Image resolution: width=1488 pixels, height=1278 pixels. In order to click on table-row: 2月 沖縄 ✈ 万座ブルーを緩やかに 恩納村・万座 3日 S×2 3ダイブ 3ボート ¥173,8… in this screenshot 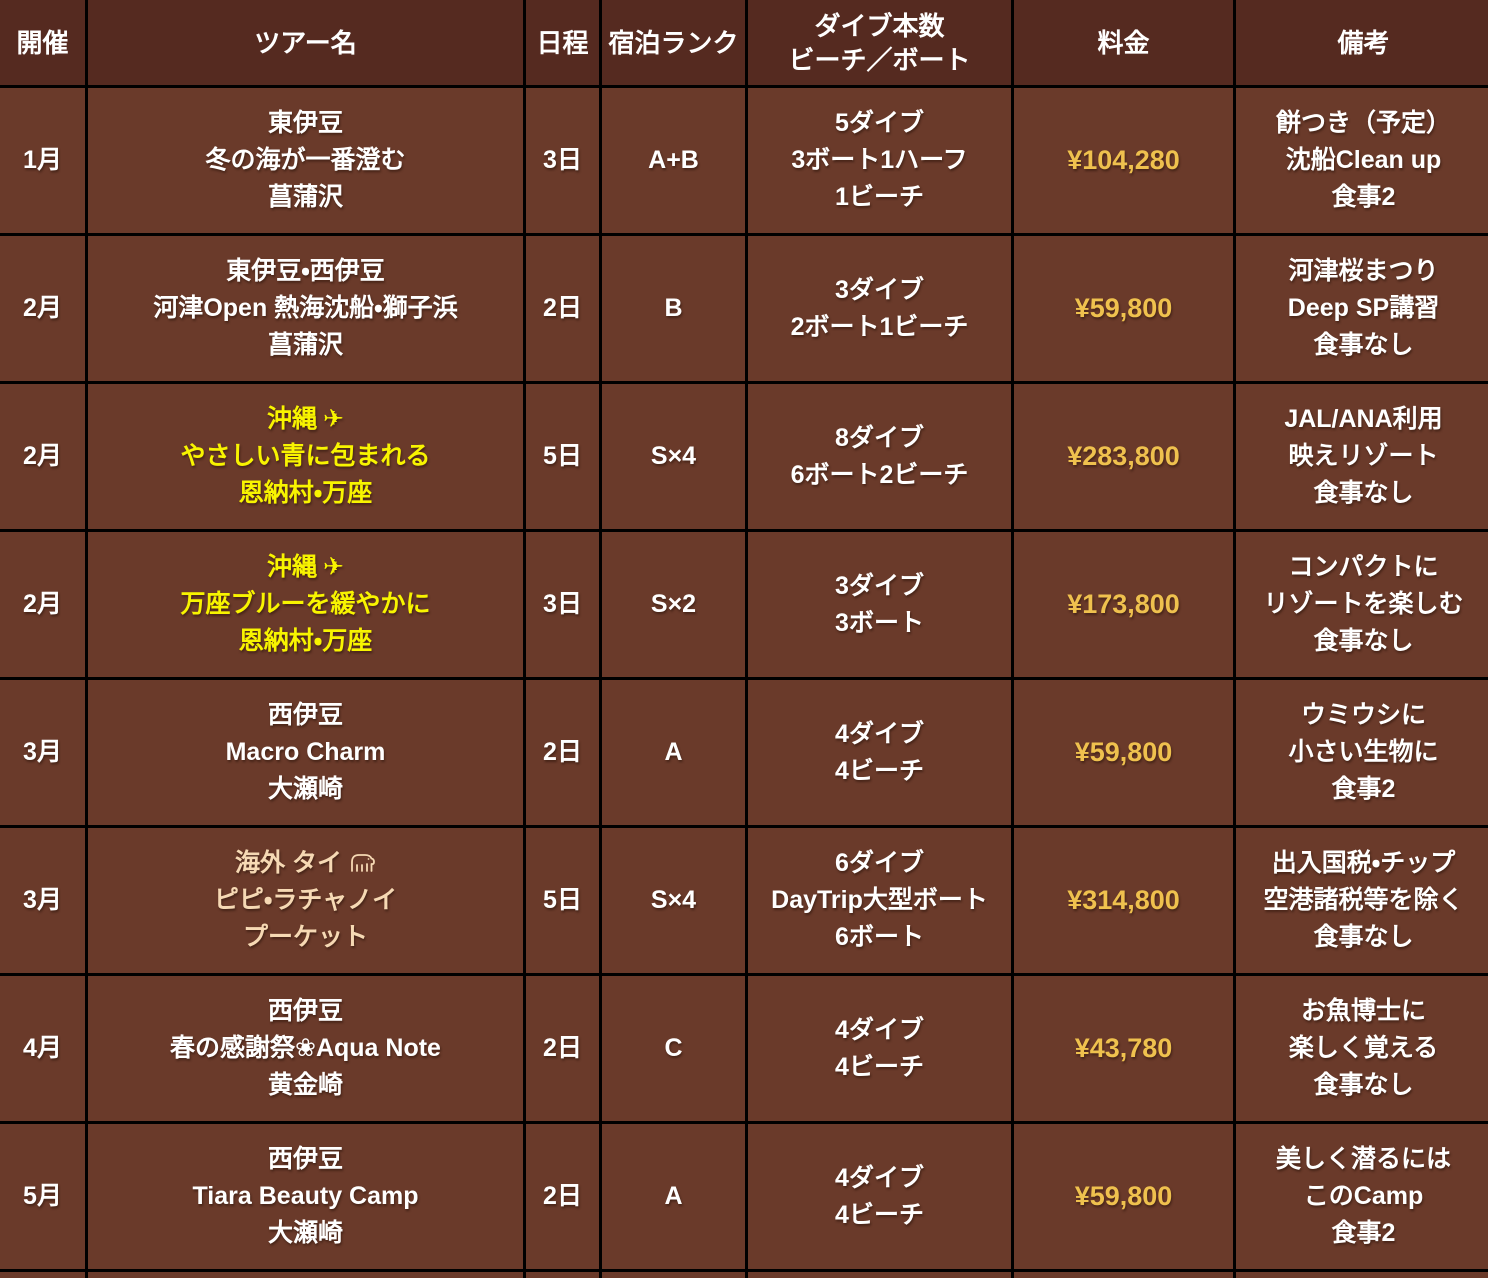, I will do `click(744, 604)`.